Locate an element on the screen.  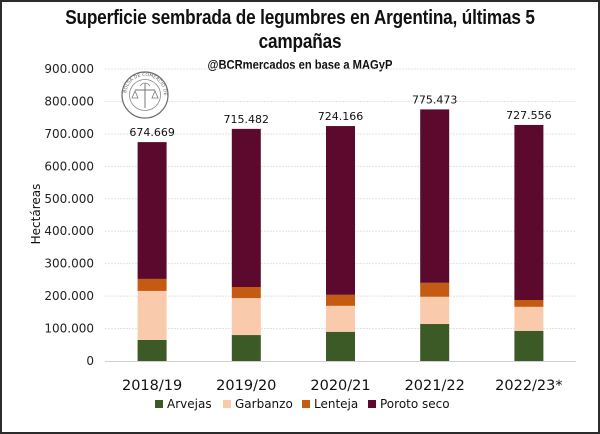
y-tick-label: 0 is located at coordinates (90, 361).